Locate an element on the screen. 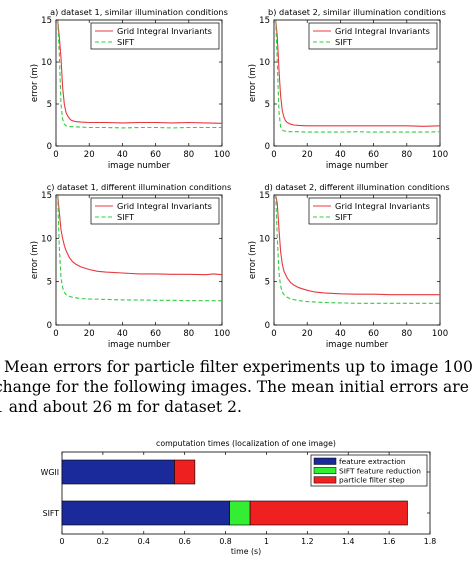 This screenshot has height=572, width=474. bar-segment-sift-feature-reduction is located at coordinates (240, 513).